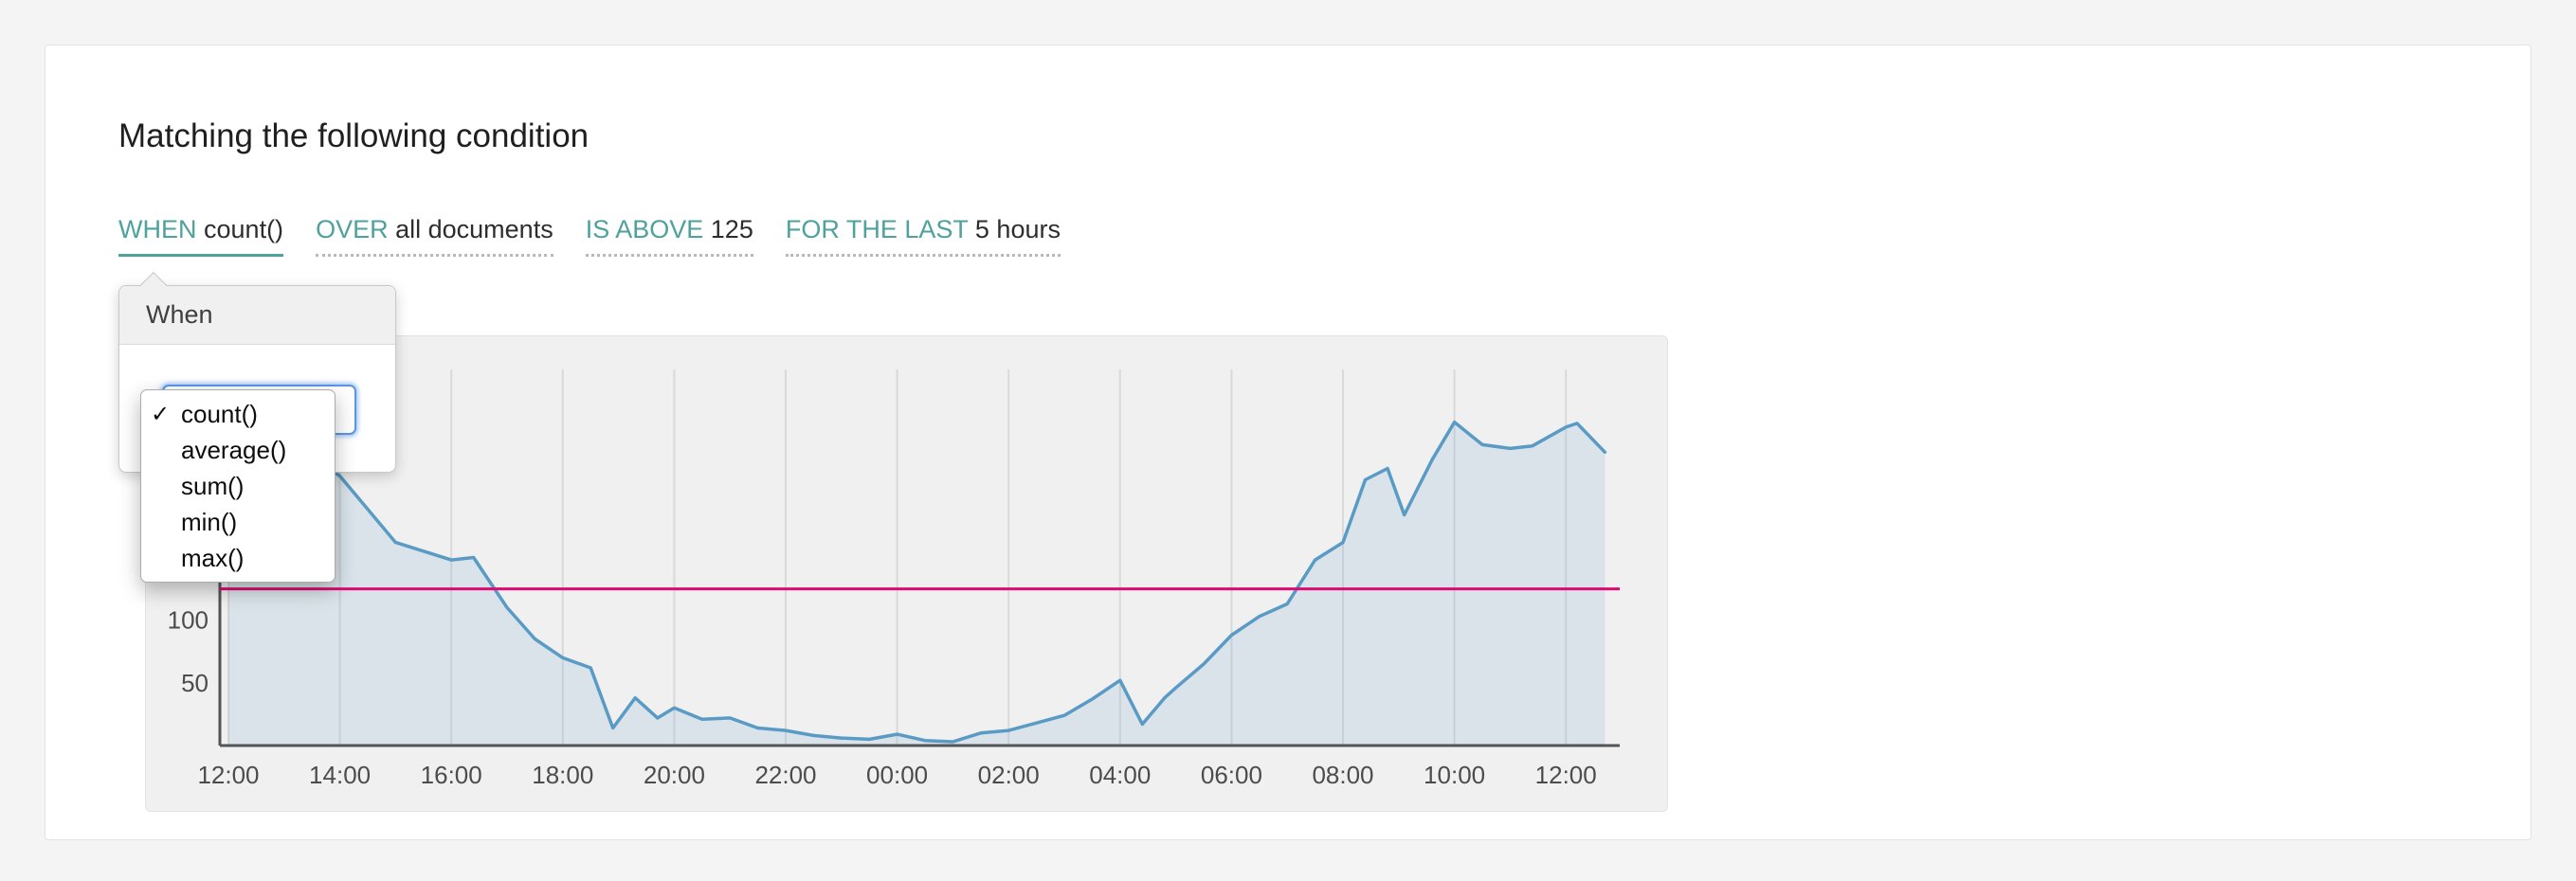 Image resolution: width=2576 pixels, height=881 pixels. I want to click on dropdown-option-label: count(), so click(219, 413).